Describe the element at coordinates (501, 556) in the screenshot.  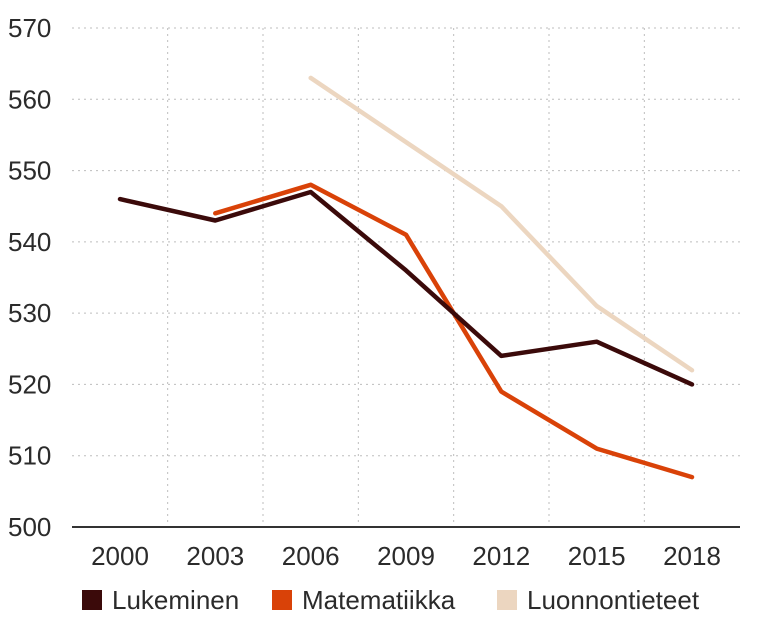
I see `x-tick-label: 2012` at that location.